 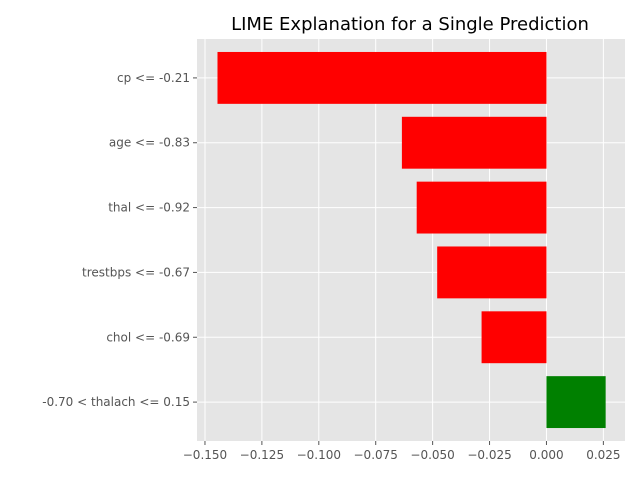 I want to click on x-tick-label: −0.150, so click(x=205, y=455).